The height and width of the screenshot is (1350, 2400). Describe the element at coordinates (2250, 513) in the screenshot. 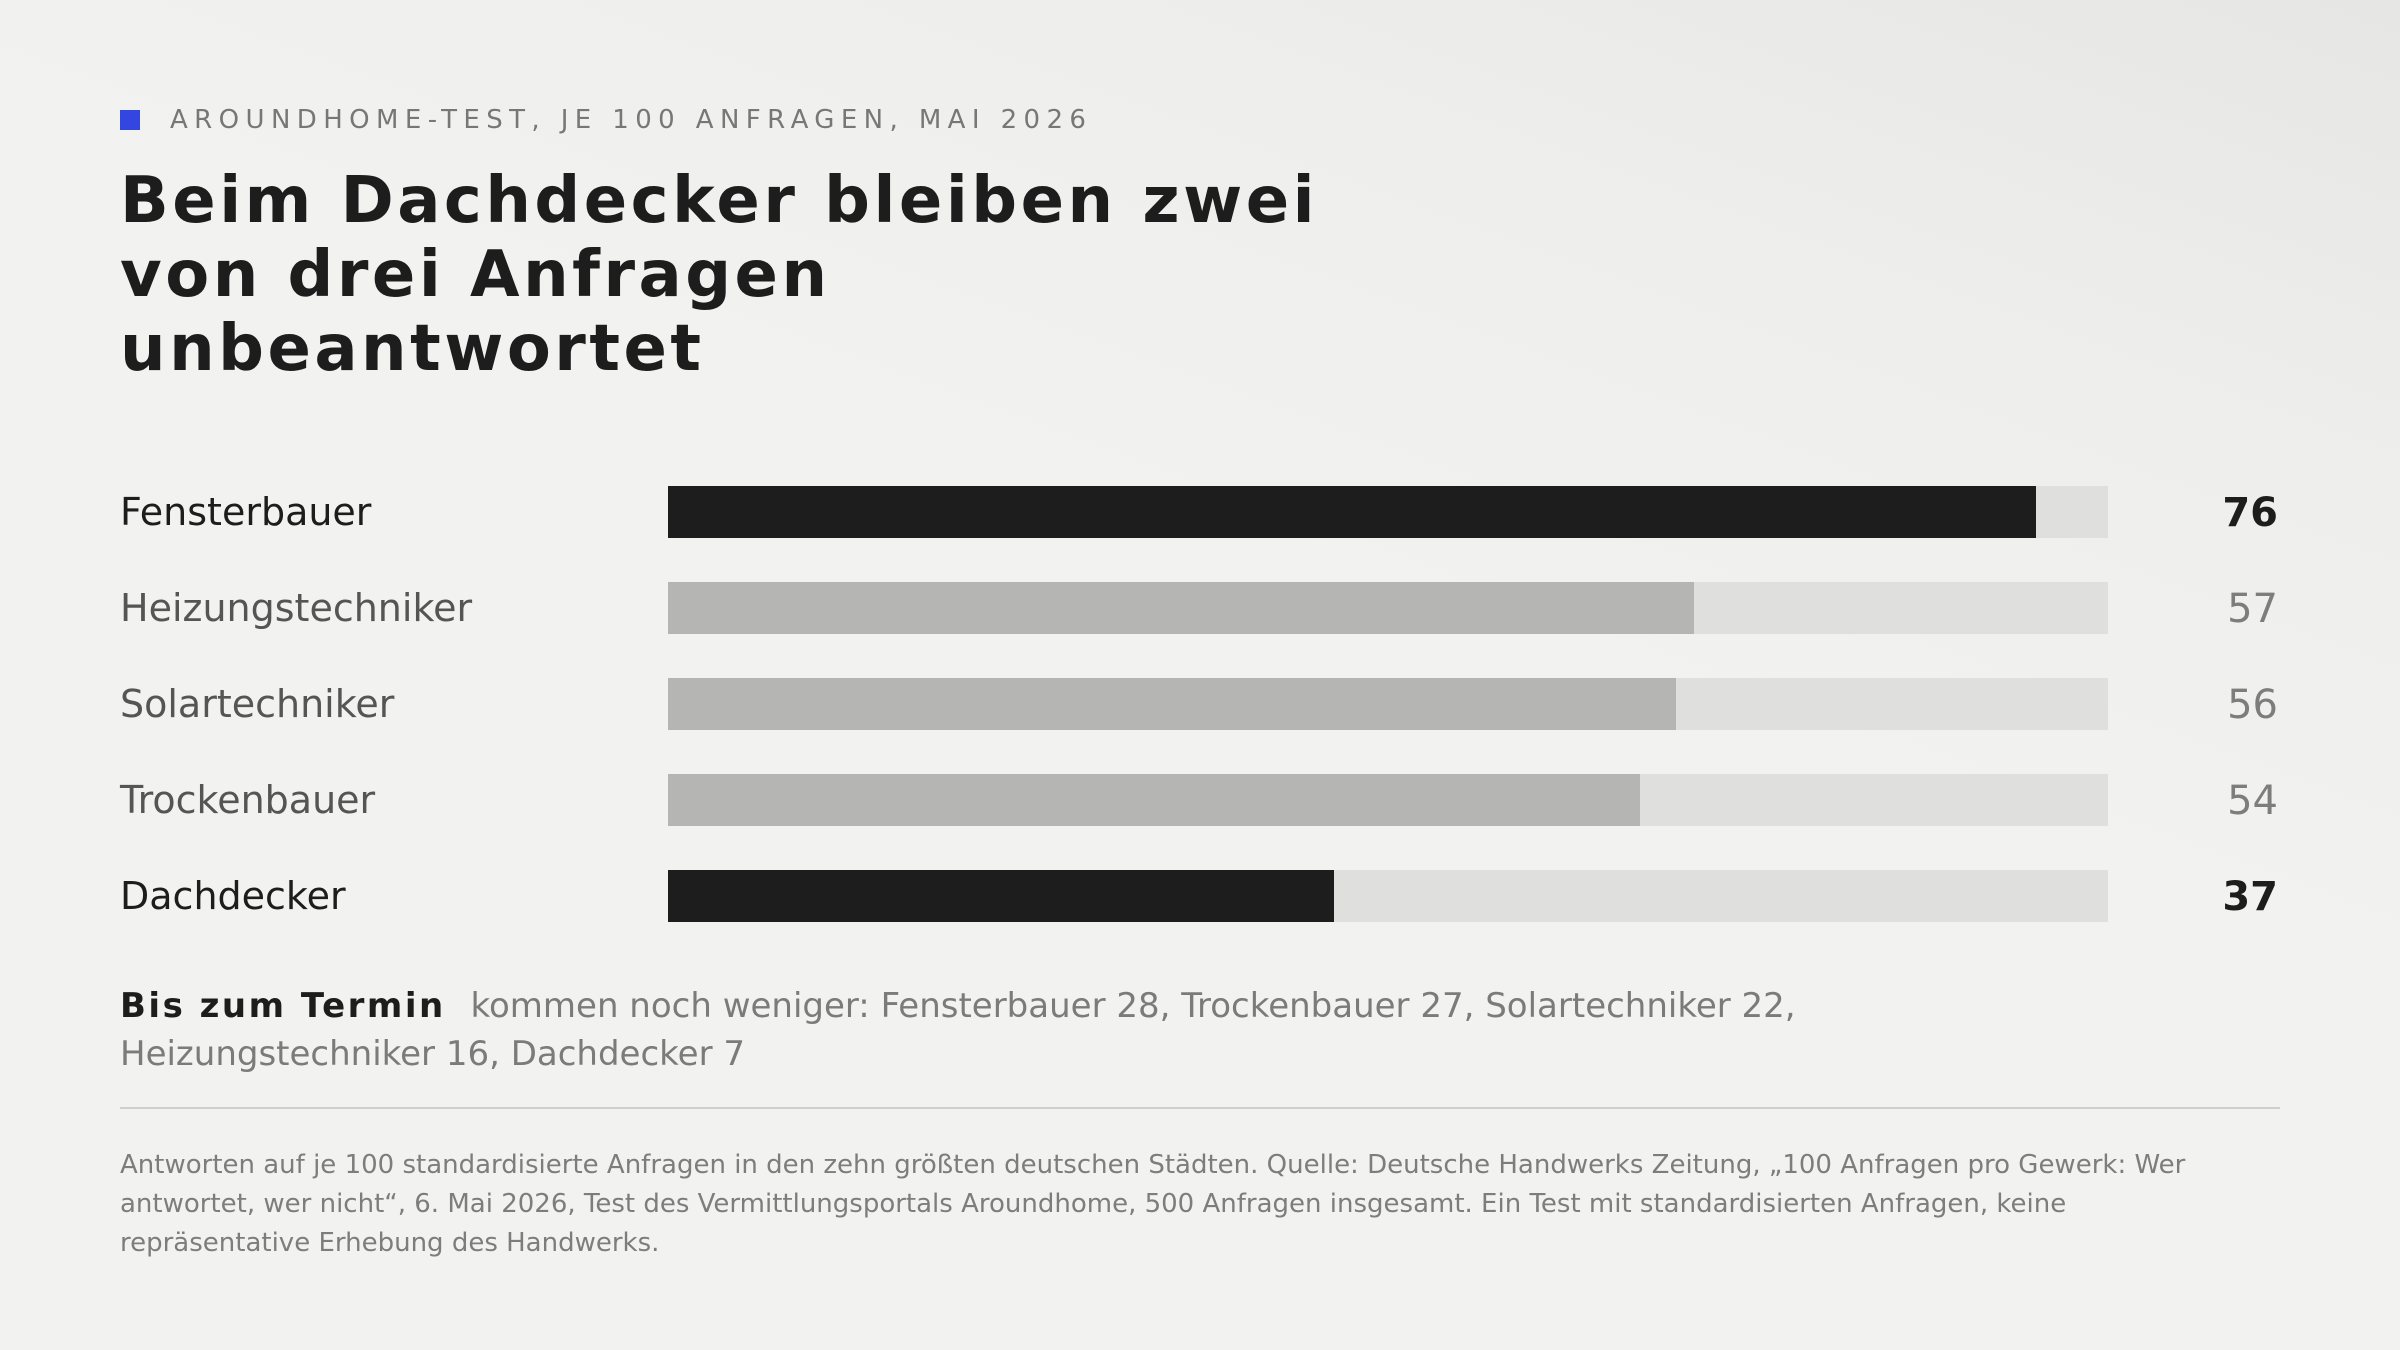

I see `value-label: 76` at that location.